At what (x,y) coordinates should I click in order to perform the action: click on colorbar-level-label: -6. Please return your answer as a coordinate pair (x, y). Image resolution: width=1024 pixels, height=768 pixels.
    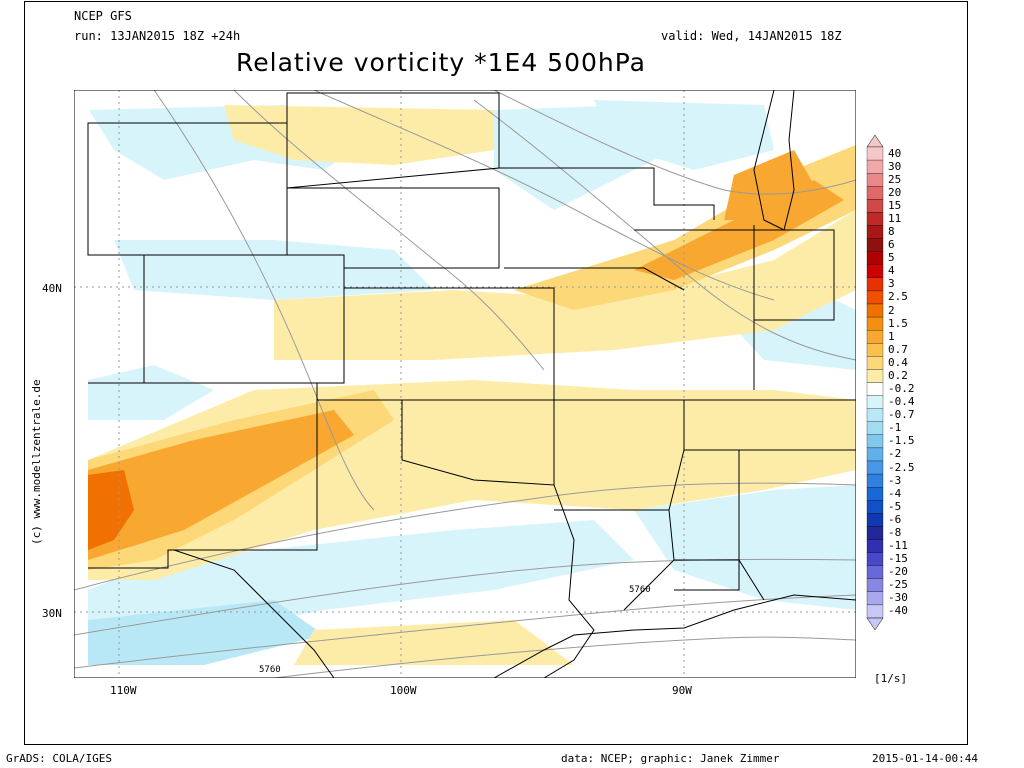
    Looking at the image, I should click on (895, 519).